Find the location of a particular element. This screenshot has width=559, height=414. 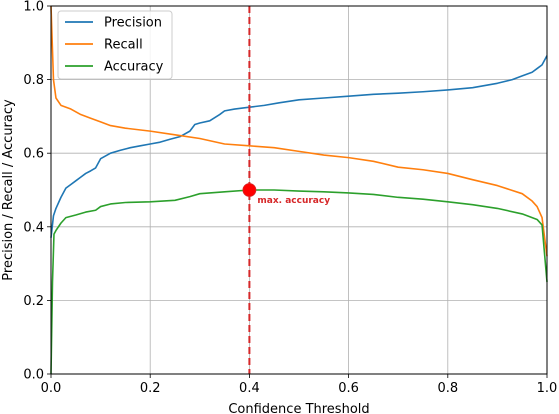

max-accuracy-point is located at coordinates (249, 190).